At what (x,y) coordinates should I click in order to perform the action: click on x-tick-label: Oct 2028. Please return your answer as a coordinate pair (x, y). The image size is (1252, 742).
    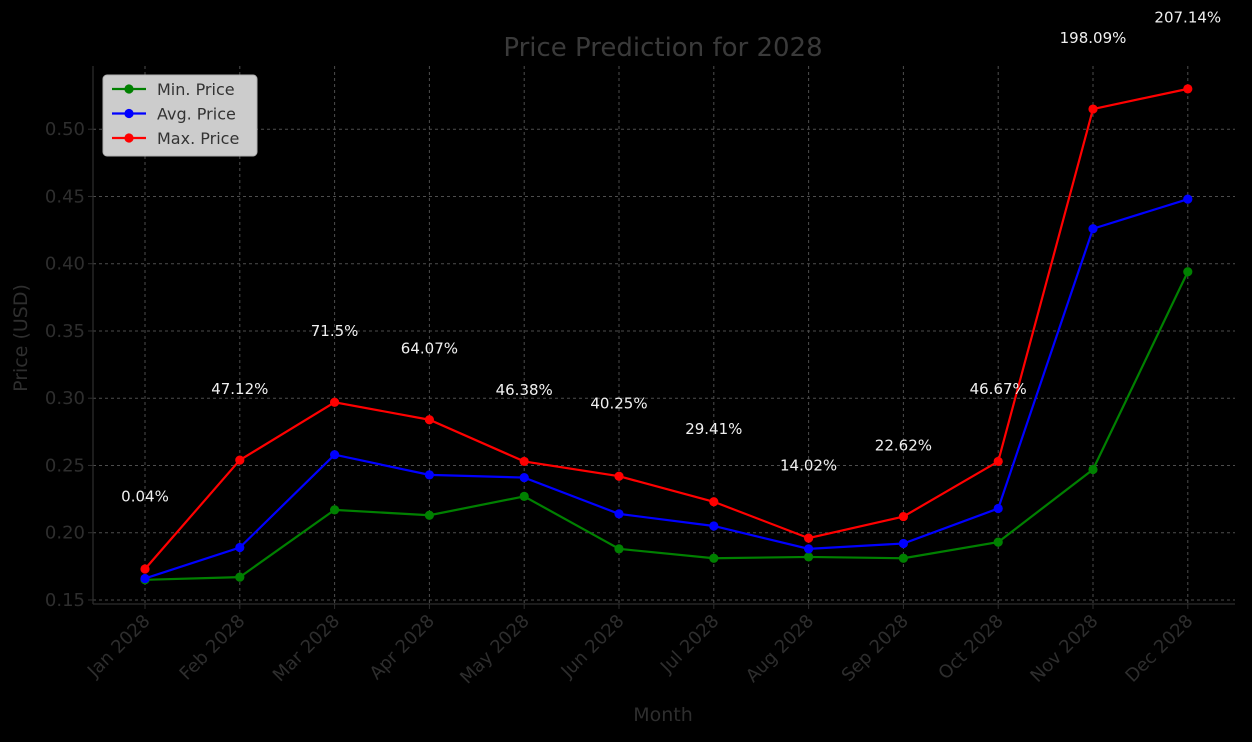
    Looking at the image, I should click on (970, 647).